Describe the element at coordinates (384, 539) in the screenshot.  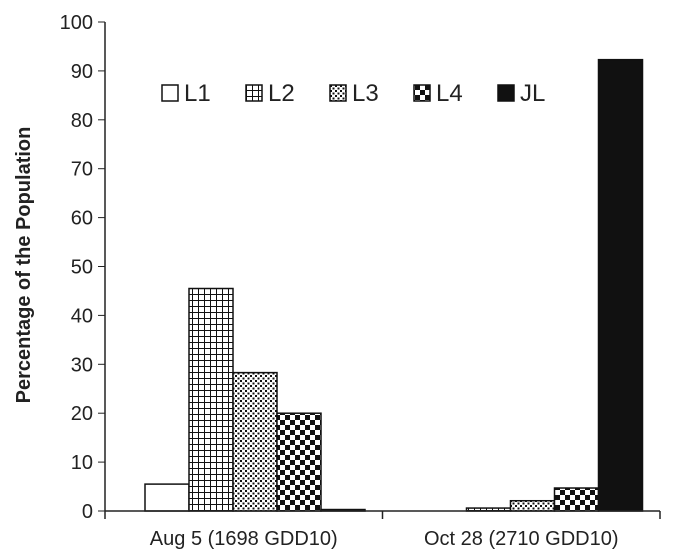
I see `x-axis-labels: Aug 5 (1698 GDD10) Oct 28 (2710 GDD10)` at that location.